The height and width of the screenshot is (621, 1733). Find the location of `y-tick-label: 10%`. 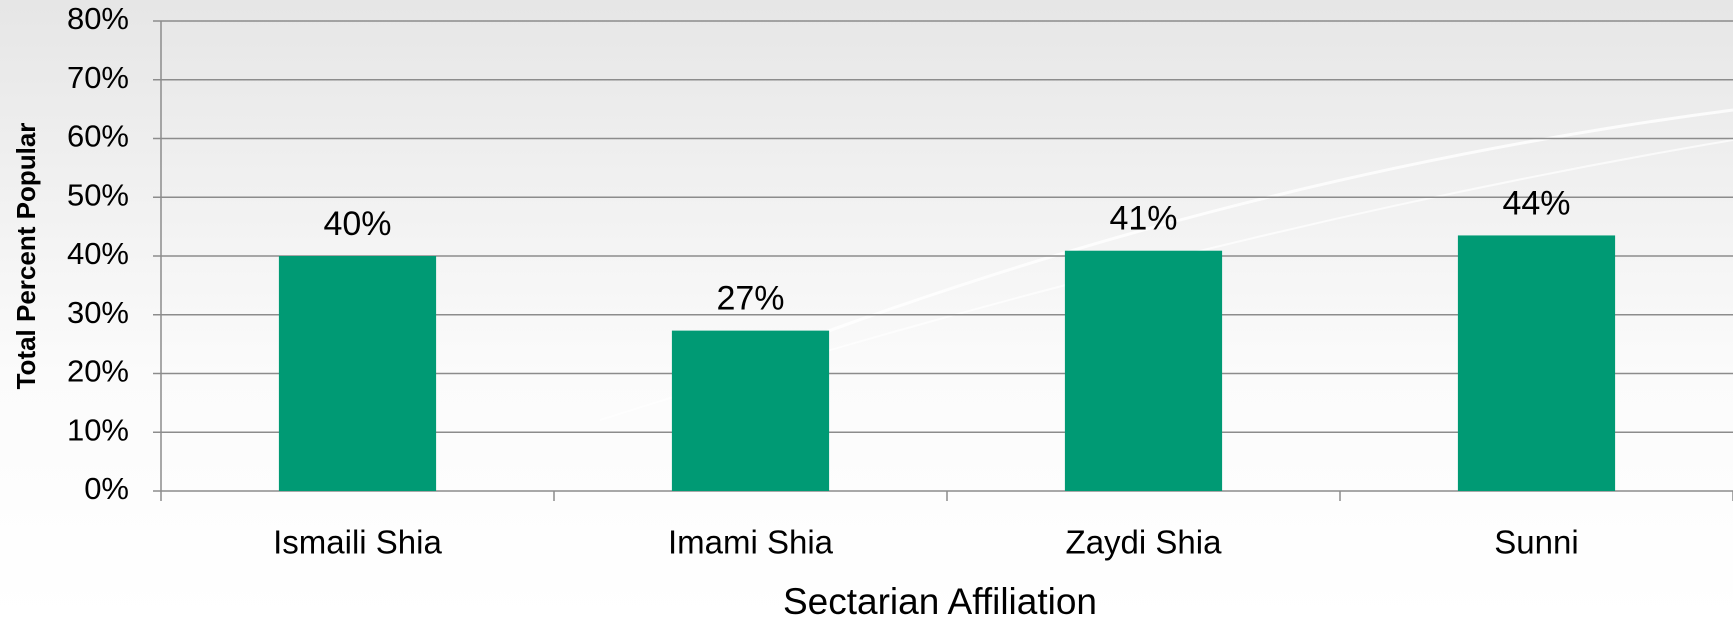

y-tick-label: 10% is located at coordinates (98, 429).